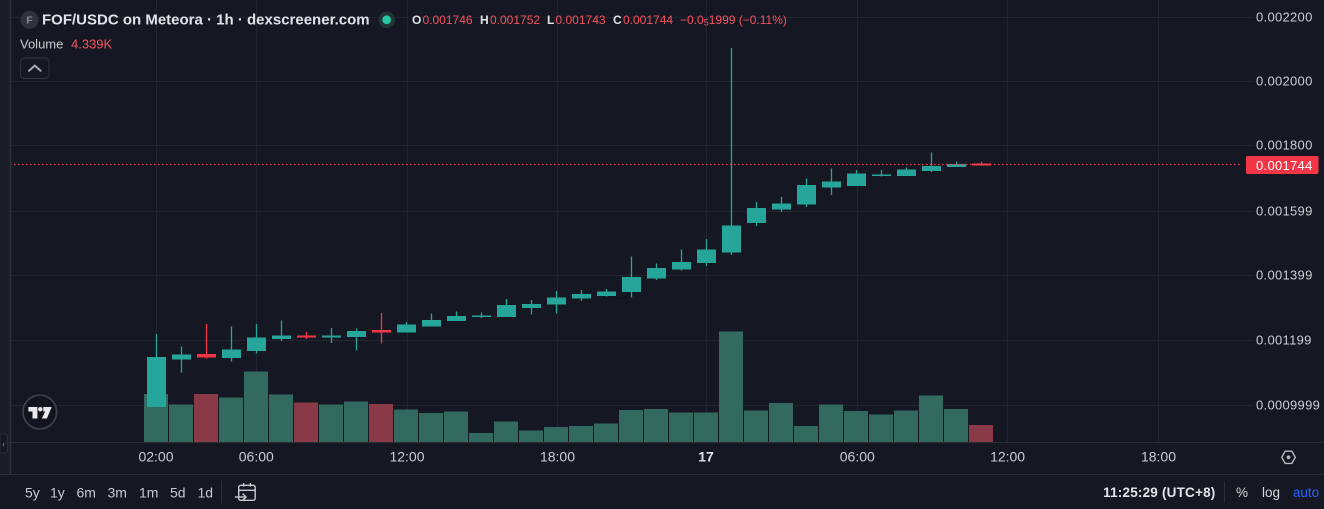 This screenshot has height=509, width=1324. I want to click on svg-text: 02:00, so click(155, 457).